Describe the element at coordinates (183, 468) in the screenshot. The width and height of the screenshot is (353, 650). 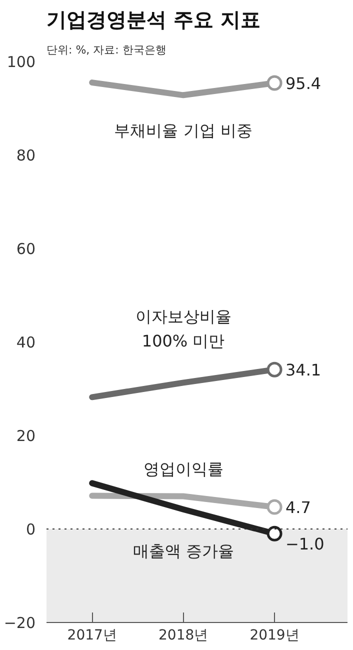
I see `series-label: 영업이익률` at that location.